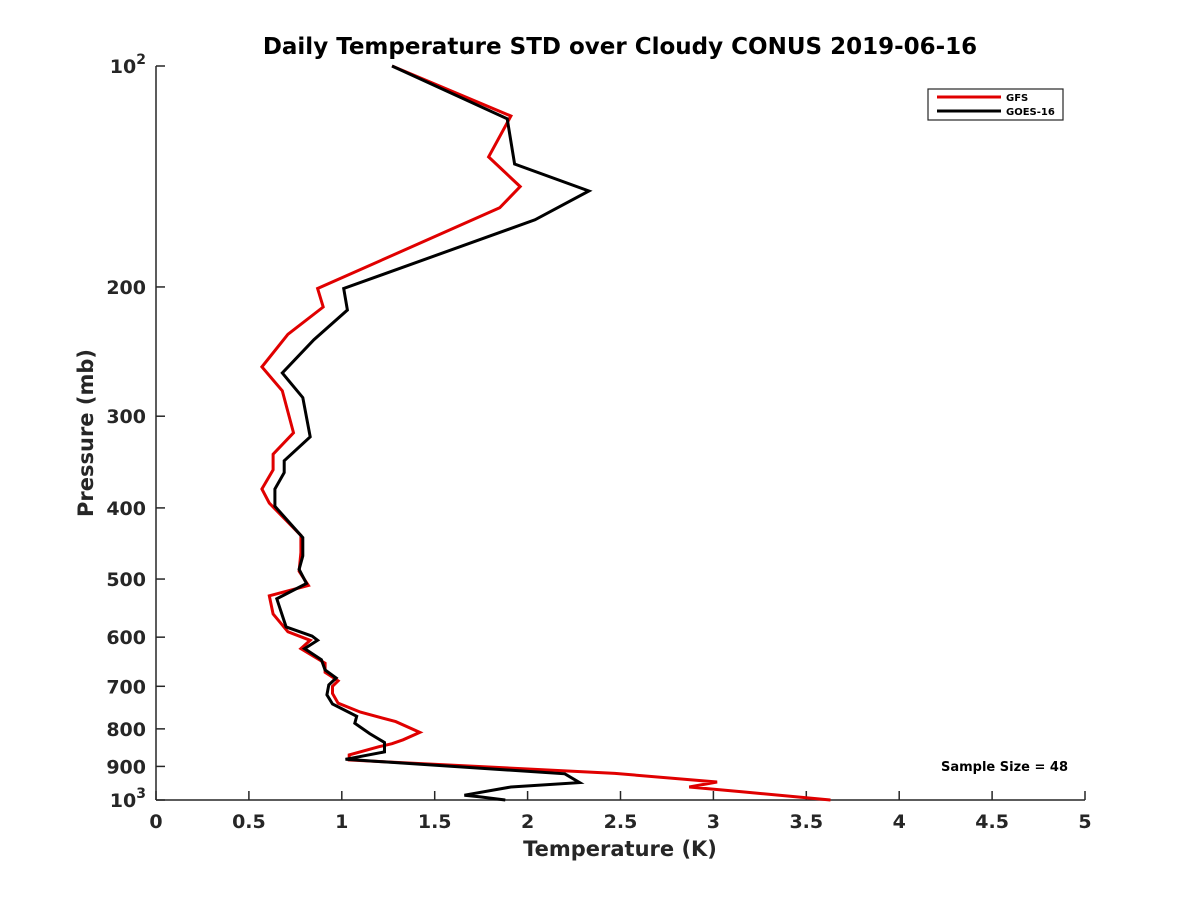  I want to click on y-tick-label-base: 300, so click(126, 417).